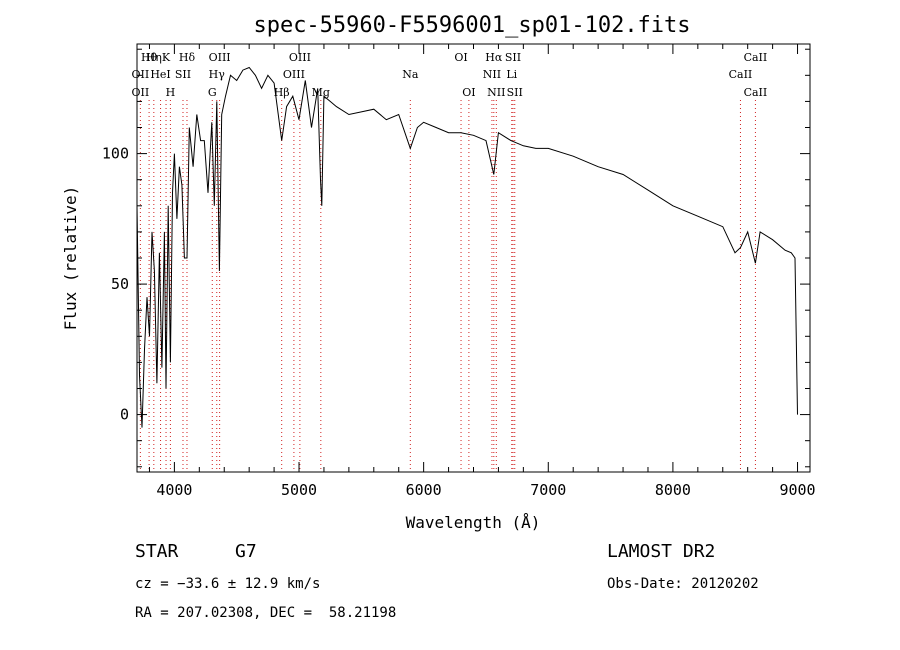  What do you see at coordinates (70, 258) in the screenshot?
I see `y-axis-label: Flux (relative)` at bounding box center [70, 258].